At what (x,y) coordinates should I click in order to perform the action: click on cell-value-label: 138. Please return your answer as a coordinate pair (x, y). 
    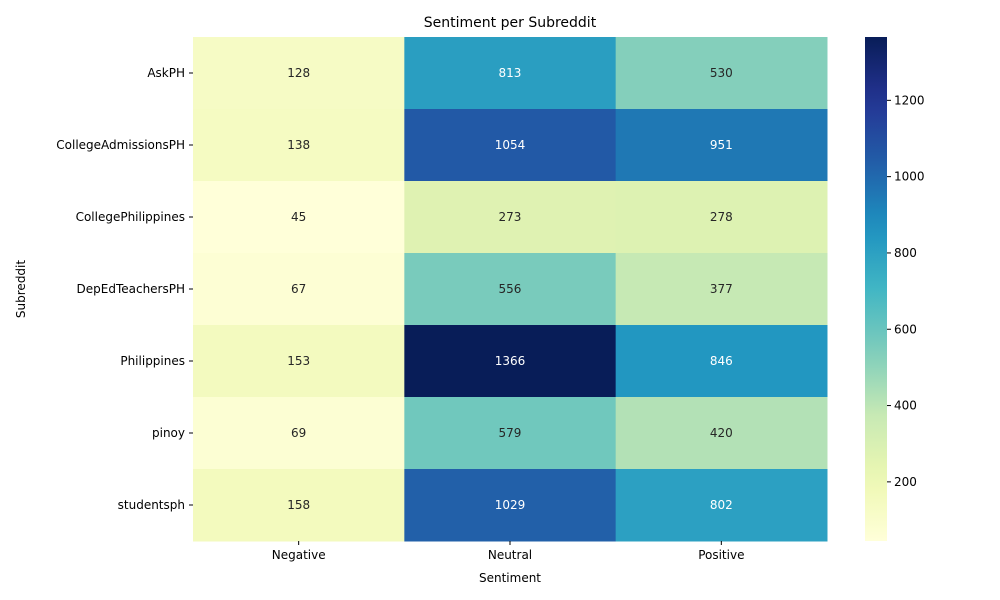
    Looking at the image, I should click on (298, 145).